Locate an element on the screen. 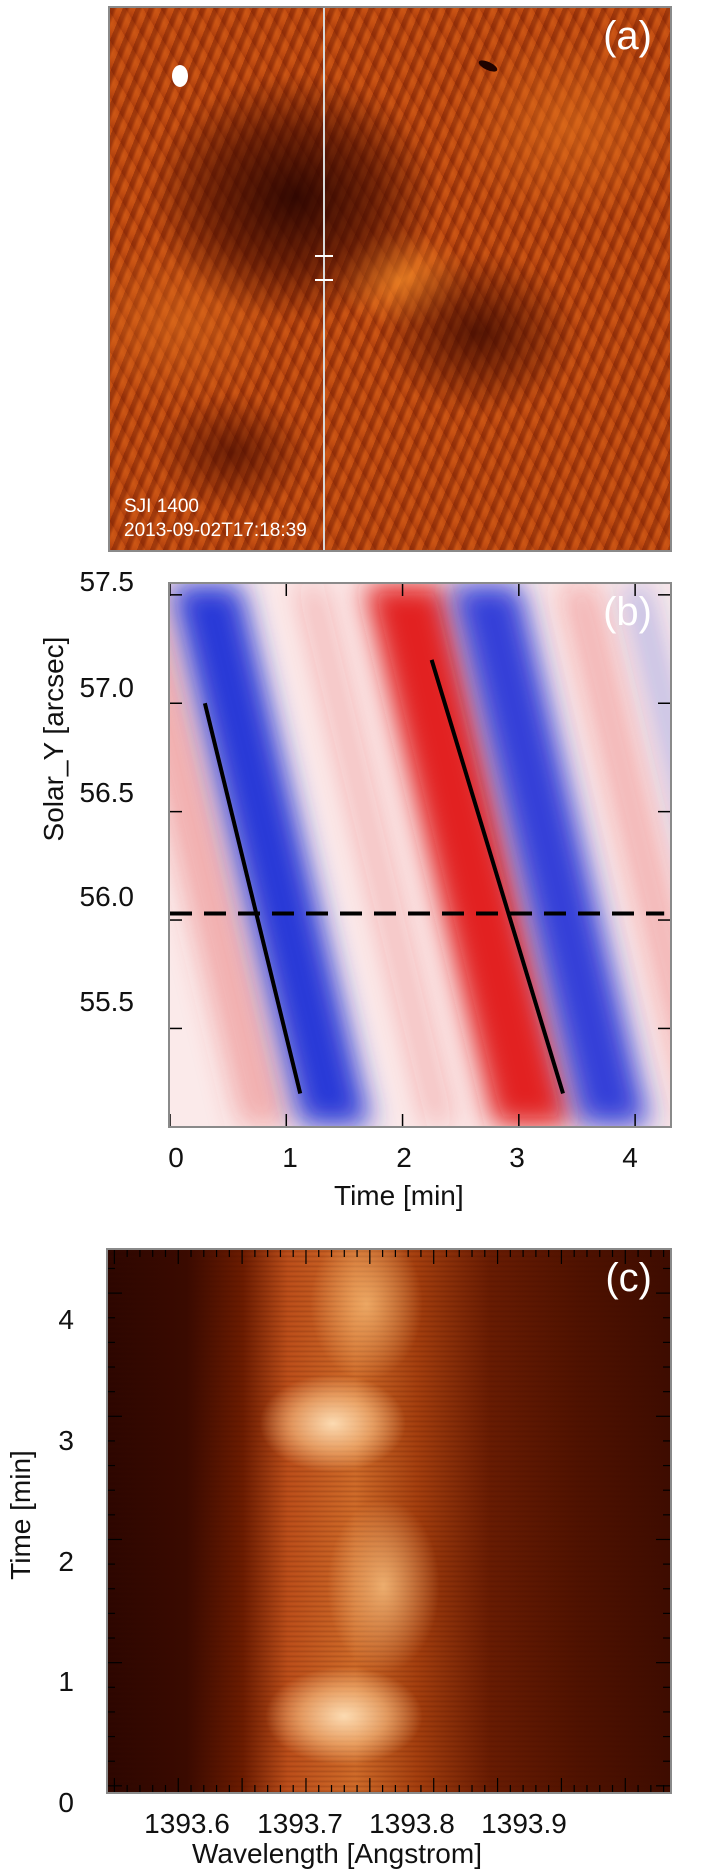 Image resolution: width=702 pixels, height=1871 pixels. x-tick-label: 1393.6 is located at coordinates (187, 1823).